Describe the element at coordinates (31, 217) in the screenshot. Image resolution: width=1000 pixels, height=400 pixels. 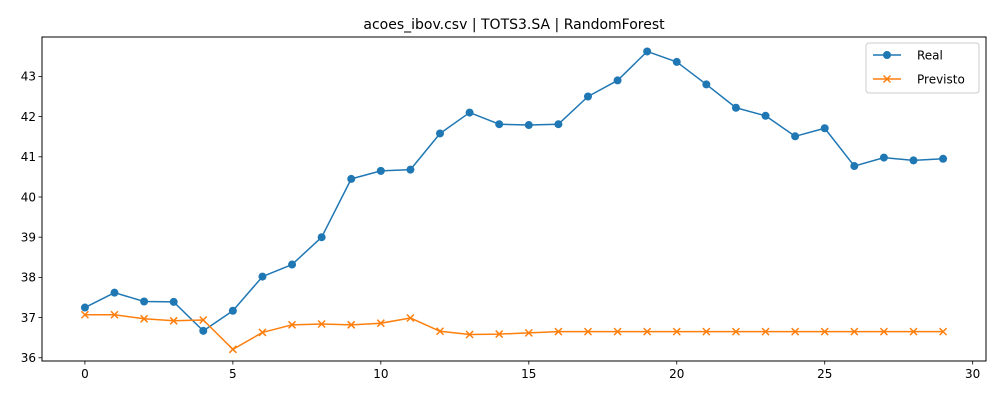
I see `y-axis: 36 37 38 39 40 41 42 43` at that location.